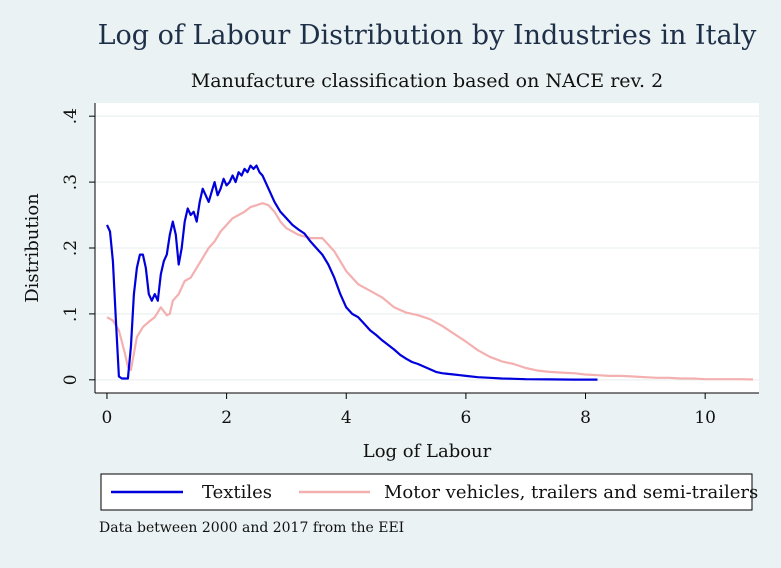 This screenshot has width=781, height=568. Describe the element at coordinates (71, 116) in the screenshot. I see `y-tick-label: .4` at that location.